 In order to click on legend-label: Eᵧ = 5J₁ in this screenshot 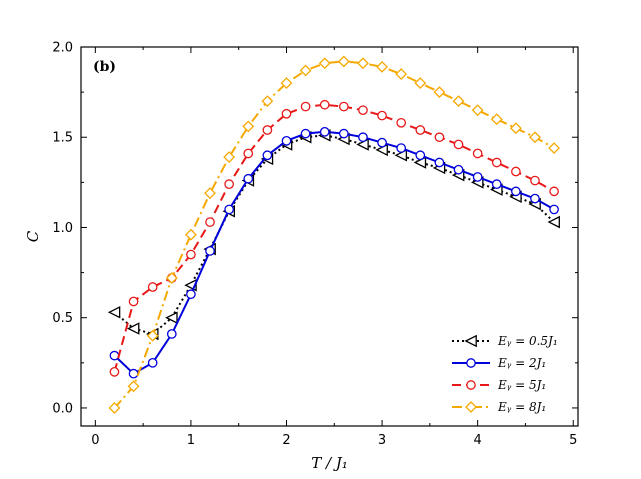, I will do `click(521, 385)`.